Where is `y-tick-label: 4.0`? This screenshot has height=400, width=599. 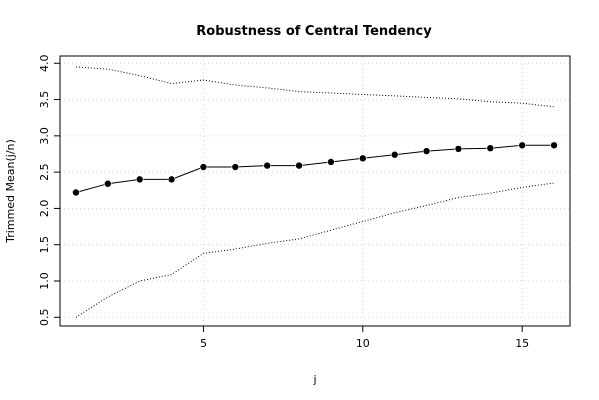
y-tick-label: 4.0 is located at coordinates (44, 64).